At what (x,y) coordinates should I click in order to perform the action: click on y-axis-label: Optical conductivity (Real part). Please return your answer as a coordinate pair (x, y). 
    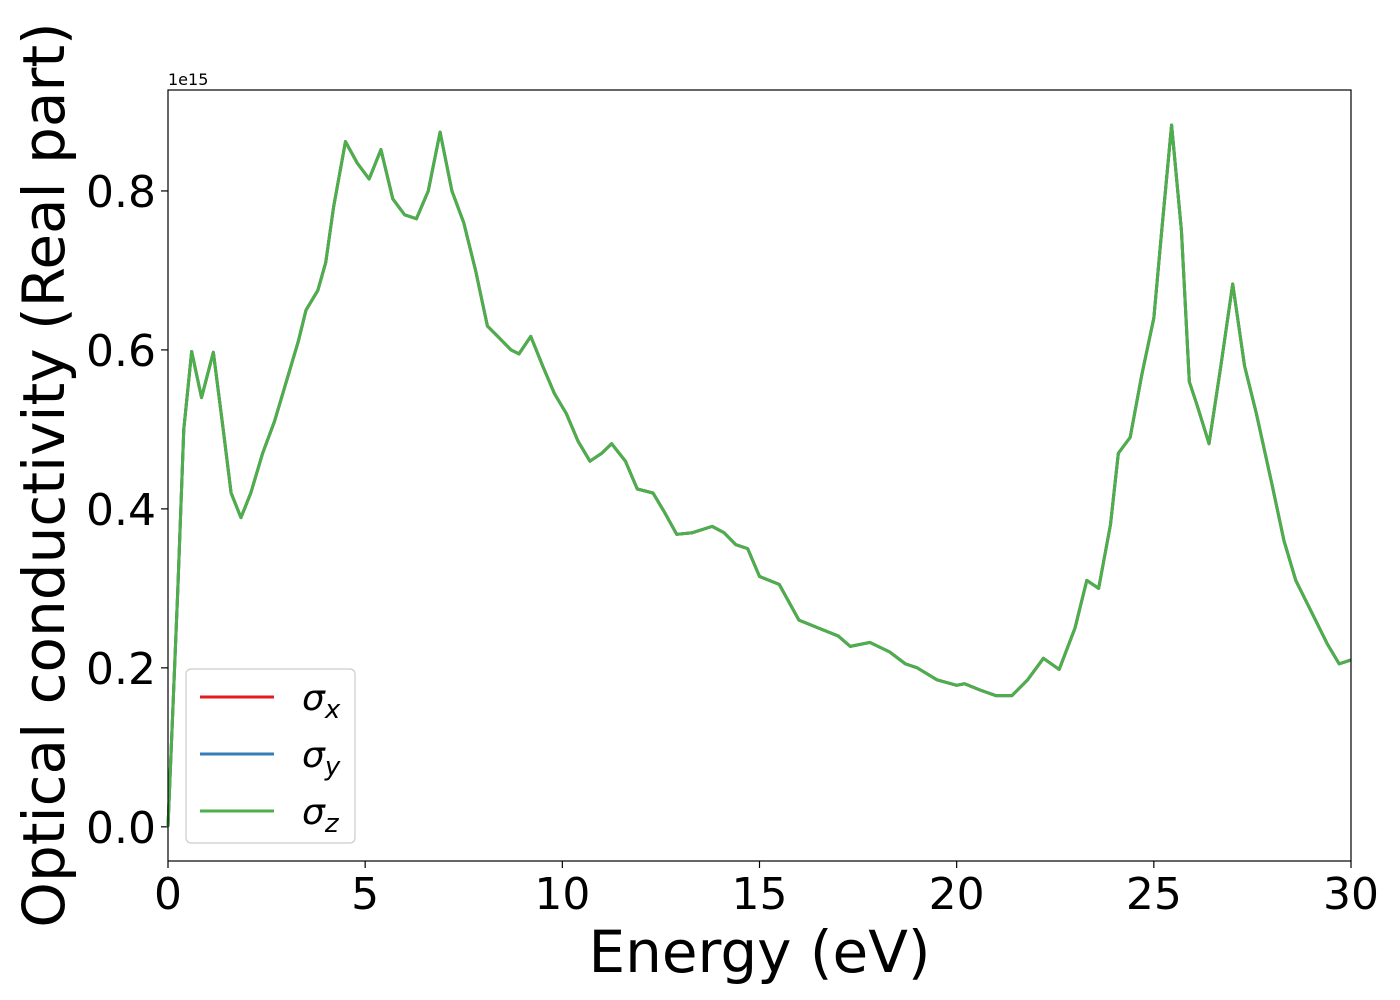
    Looking at the image, I should click on (44, 474).